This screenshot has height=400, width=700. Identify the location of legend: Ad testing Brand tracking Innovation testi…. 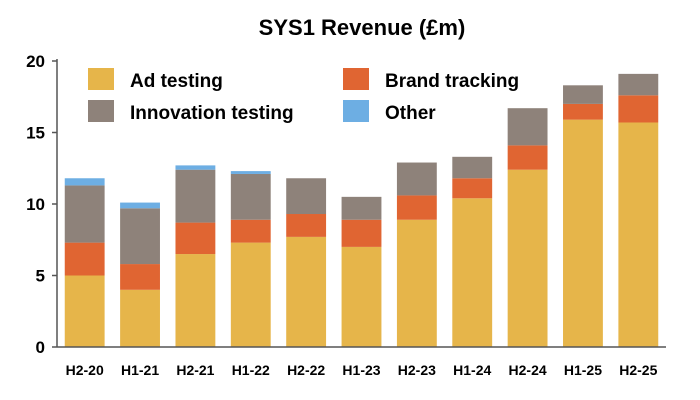
(303, 96).